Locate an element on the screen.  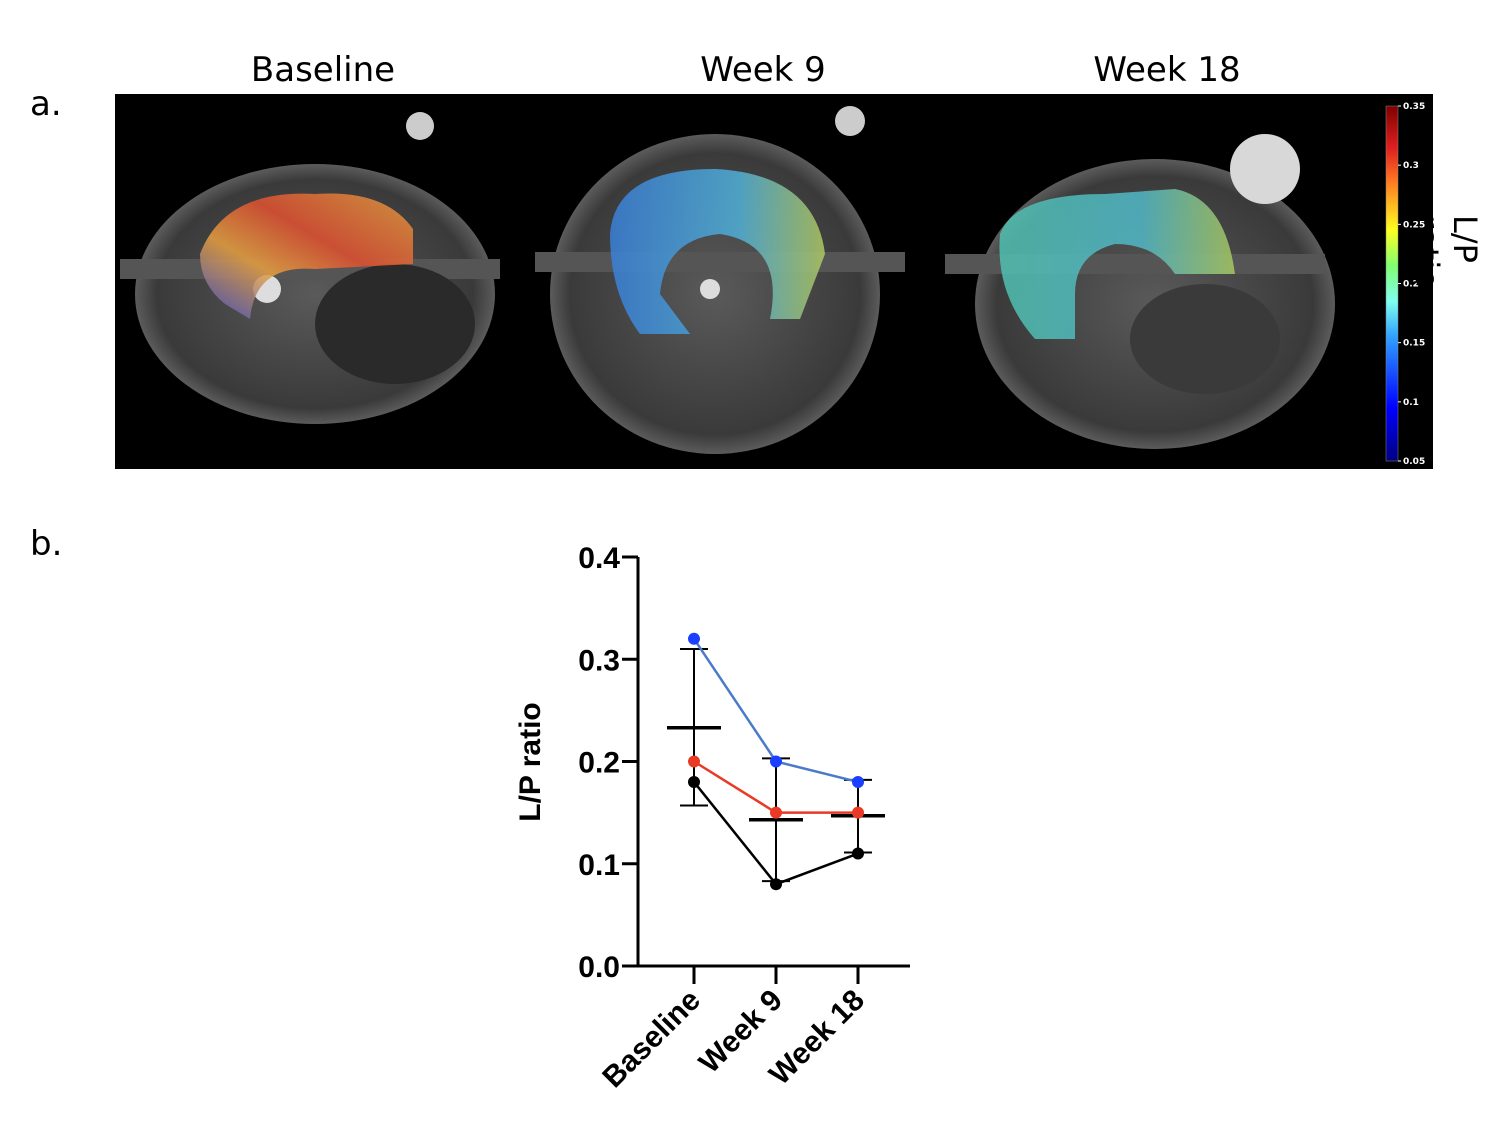
y-tick-label: 0.2 is located at coordinates (599, 763).